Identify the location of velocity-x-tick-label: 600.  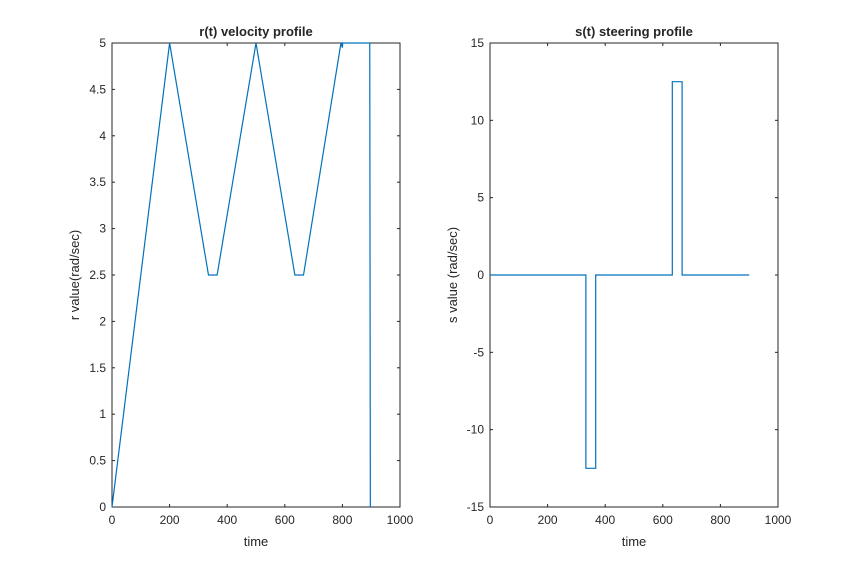
(285, 520).